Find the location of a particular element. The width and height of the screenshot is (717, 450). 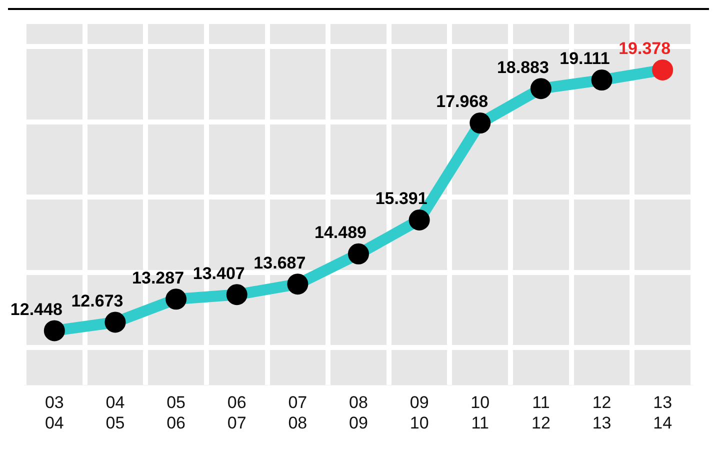

x-tick-label: 07 08 is located at coordinates (298, 412).